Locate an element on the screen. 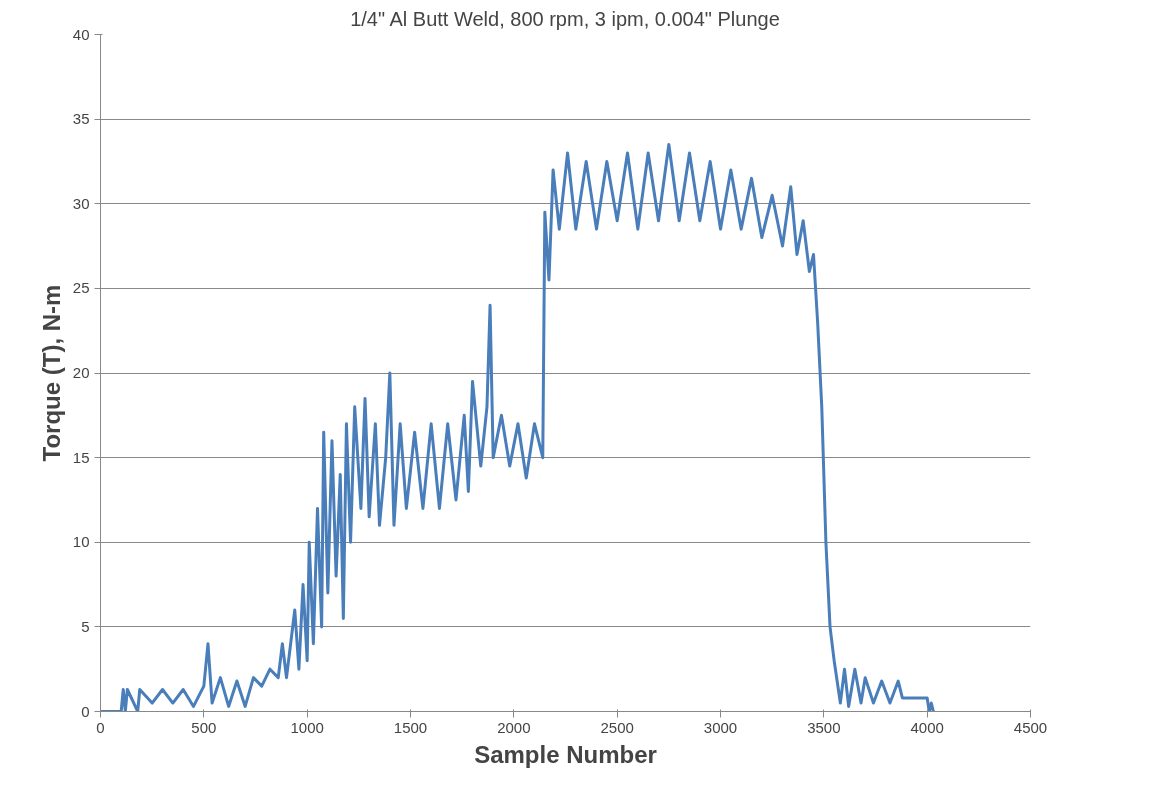 The width and height of the screenshot is (1155, 787). chart-title: 1/4" Al Butt Weld, 800 rpm, 3 ipm, 0.004" Plunge is located at coordinates (565, 18).